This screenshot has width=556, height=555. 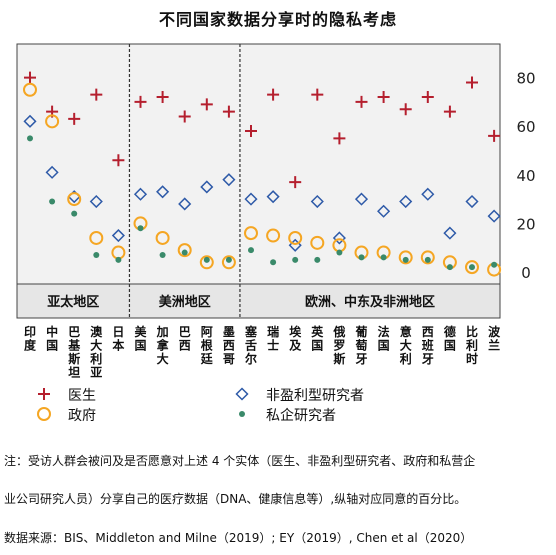 What do you see at coordinates (251, 345) in the screenshot?
I see `x-category-label: 舌` at bounding box center [251, 345].